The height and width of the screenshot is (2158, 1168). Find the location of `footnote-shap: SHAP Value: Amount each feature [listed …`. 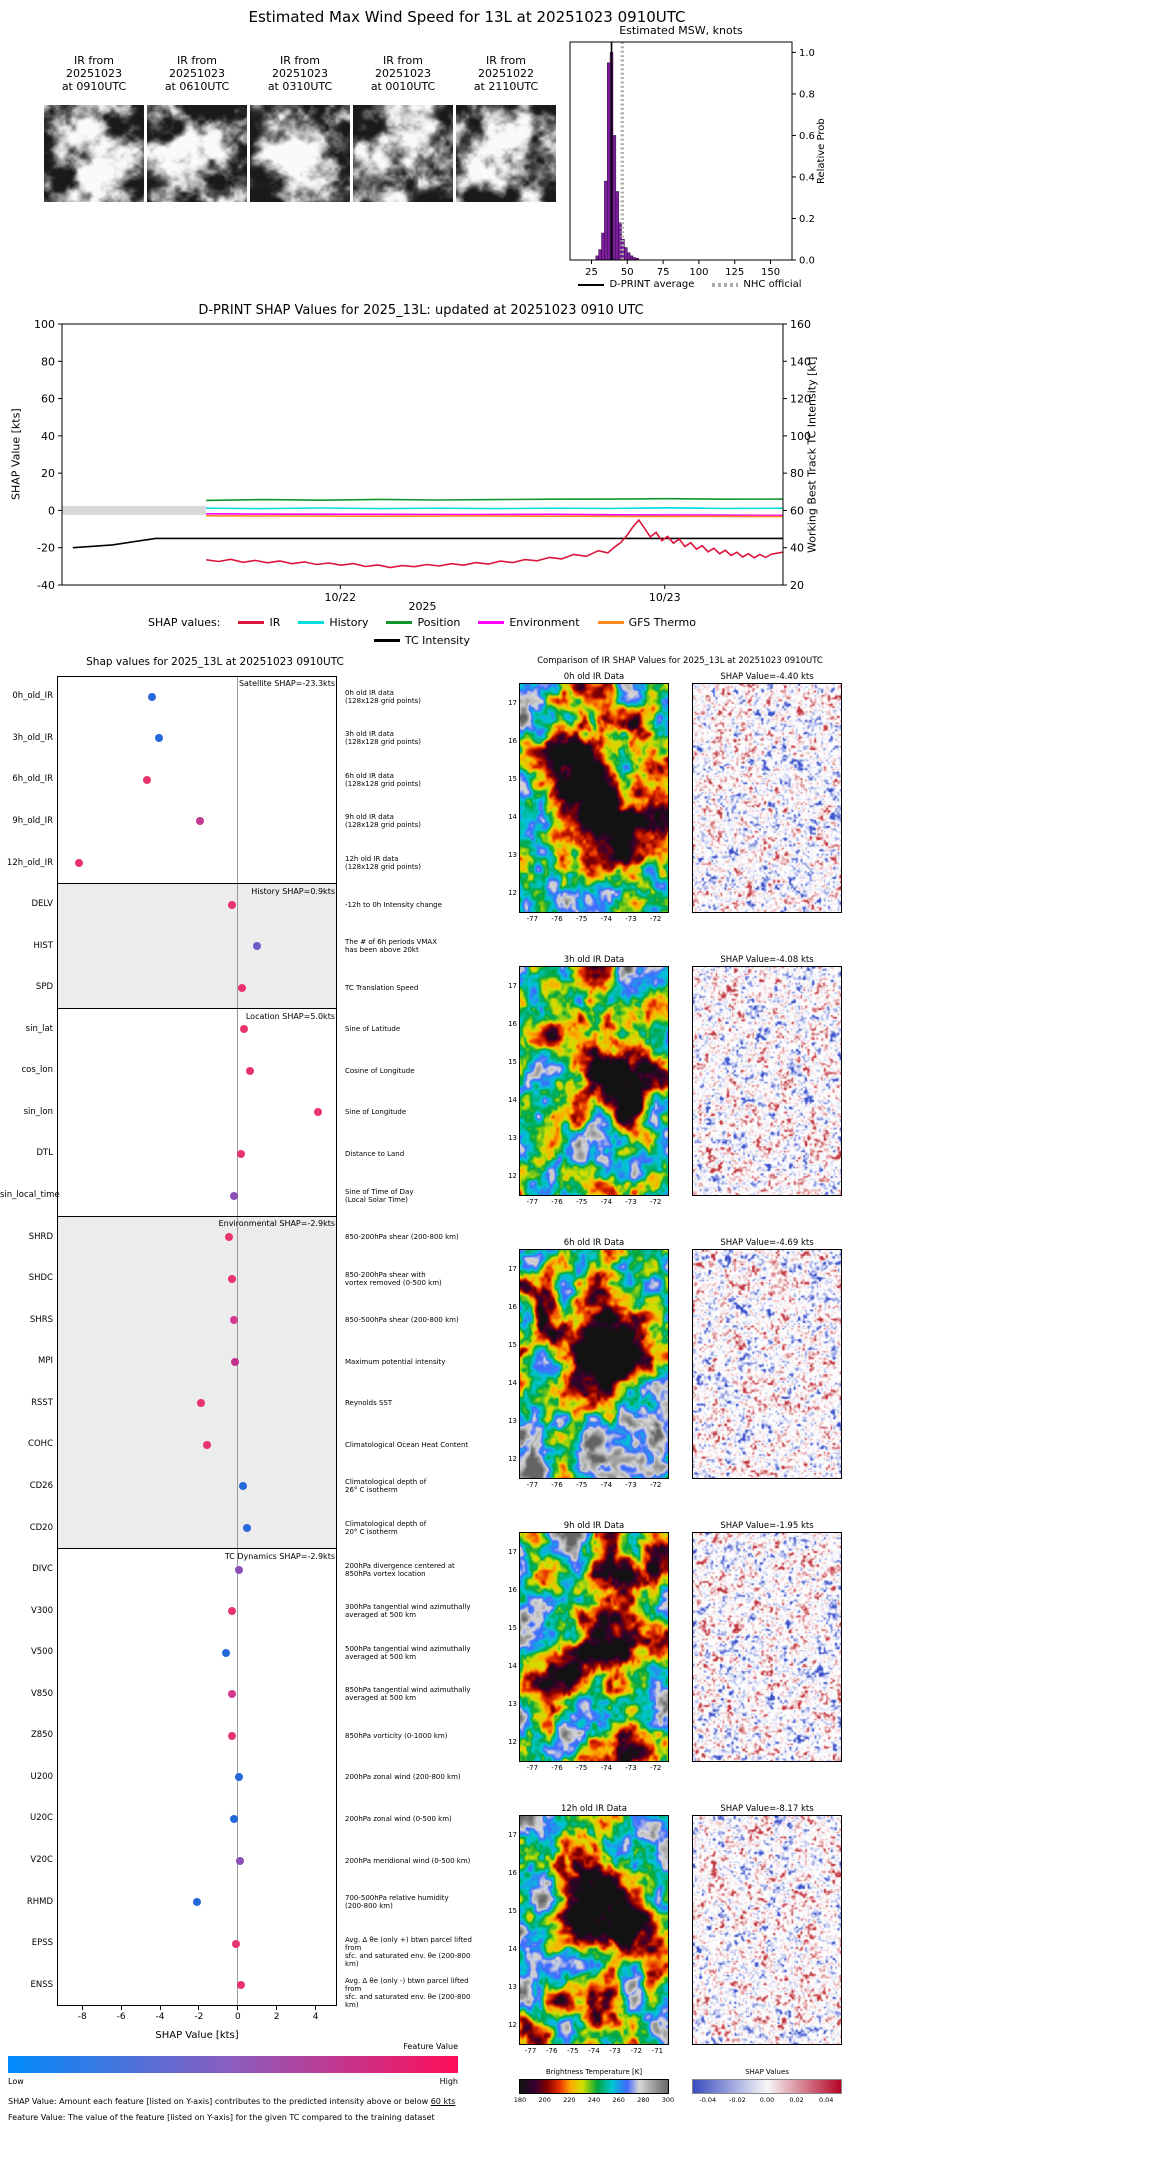

footnote-shap: SHAP Value: Amount each feature [listed … is located at coordinates (243, 2101).